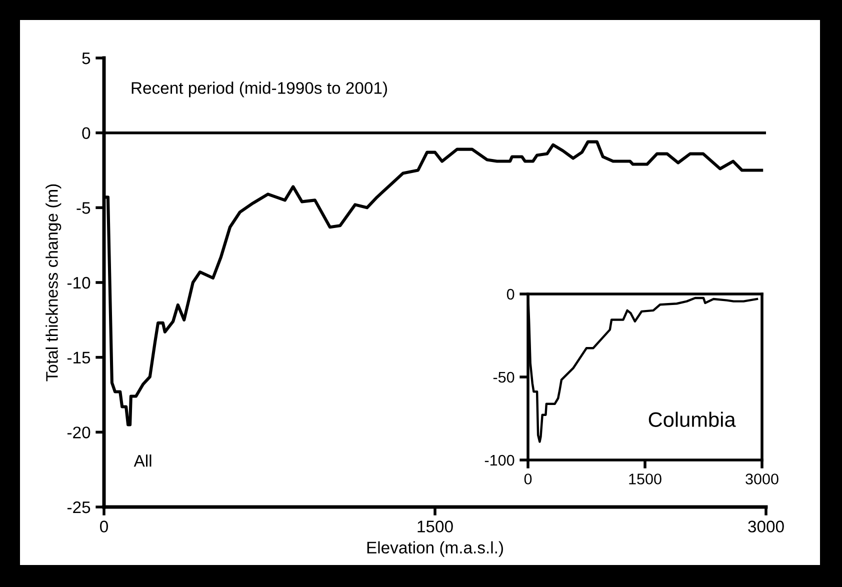  I want to click on y-tick-label: -50, so click(503, 377).